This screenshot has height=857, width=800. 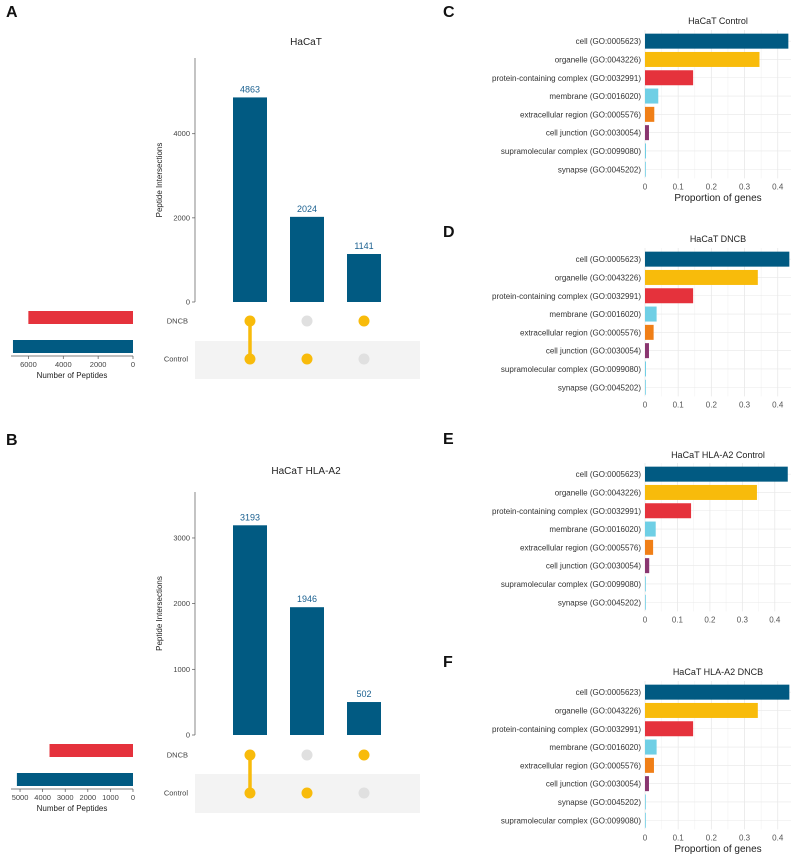 I want to click on intersection-value-label: 1946, so click(x=307, y=599).